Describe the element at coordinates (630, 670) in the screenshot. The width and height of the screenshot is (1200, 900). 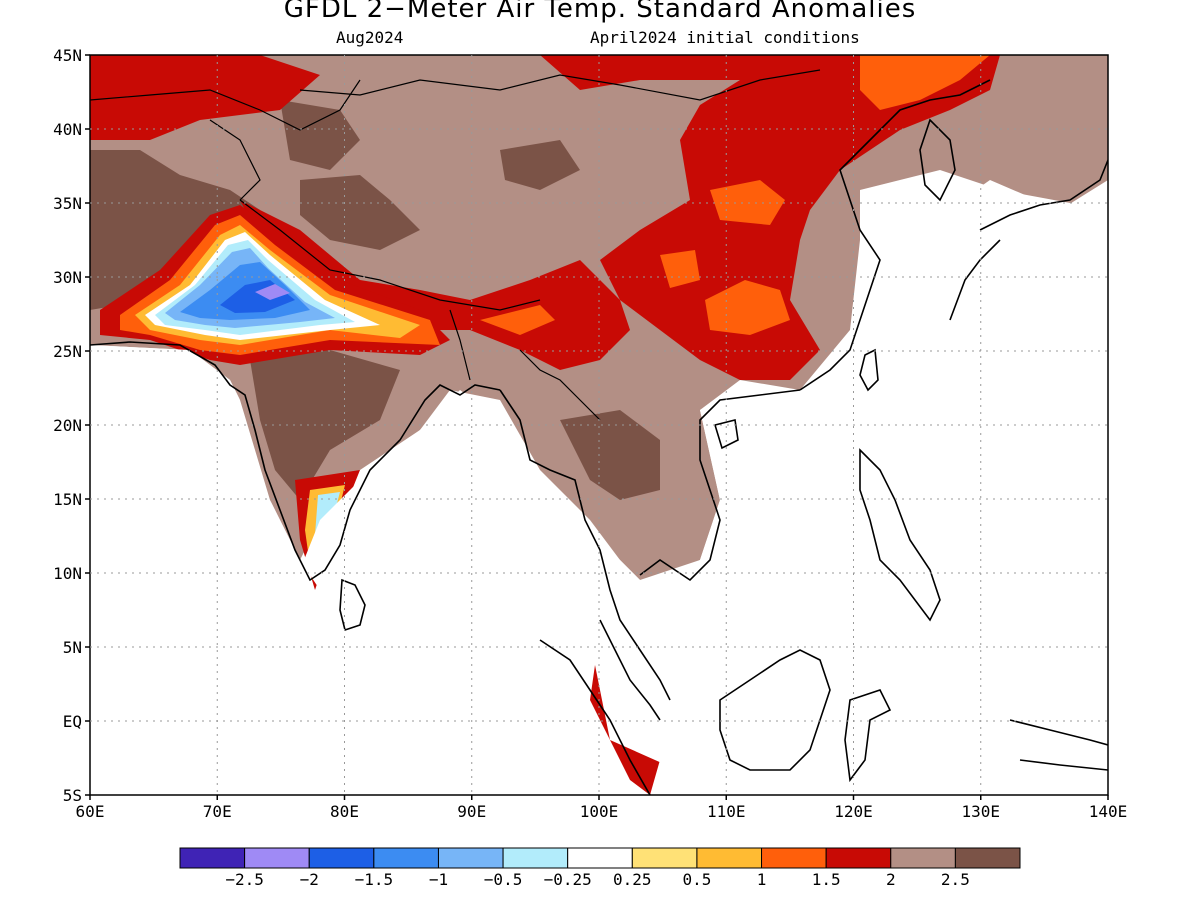
I see `coastline-malaya` at that location.